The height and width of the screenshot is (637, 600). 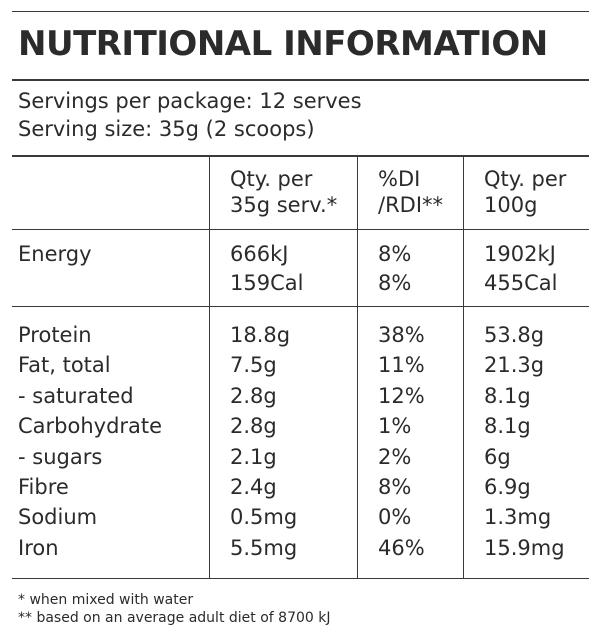 What do you see at coordinates (283, 44) in the screenshot?
I see `page-title: NUTRITIONAL INFORMATION` at bounding box center [283, 44].